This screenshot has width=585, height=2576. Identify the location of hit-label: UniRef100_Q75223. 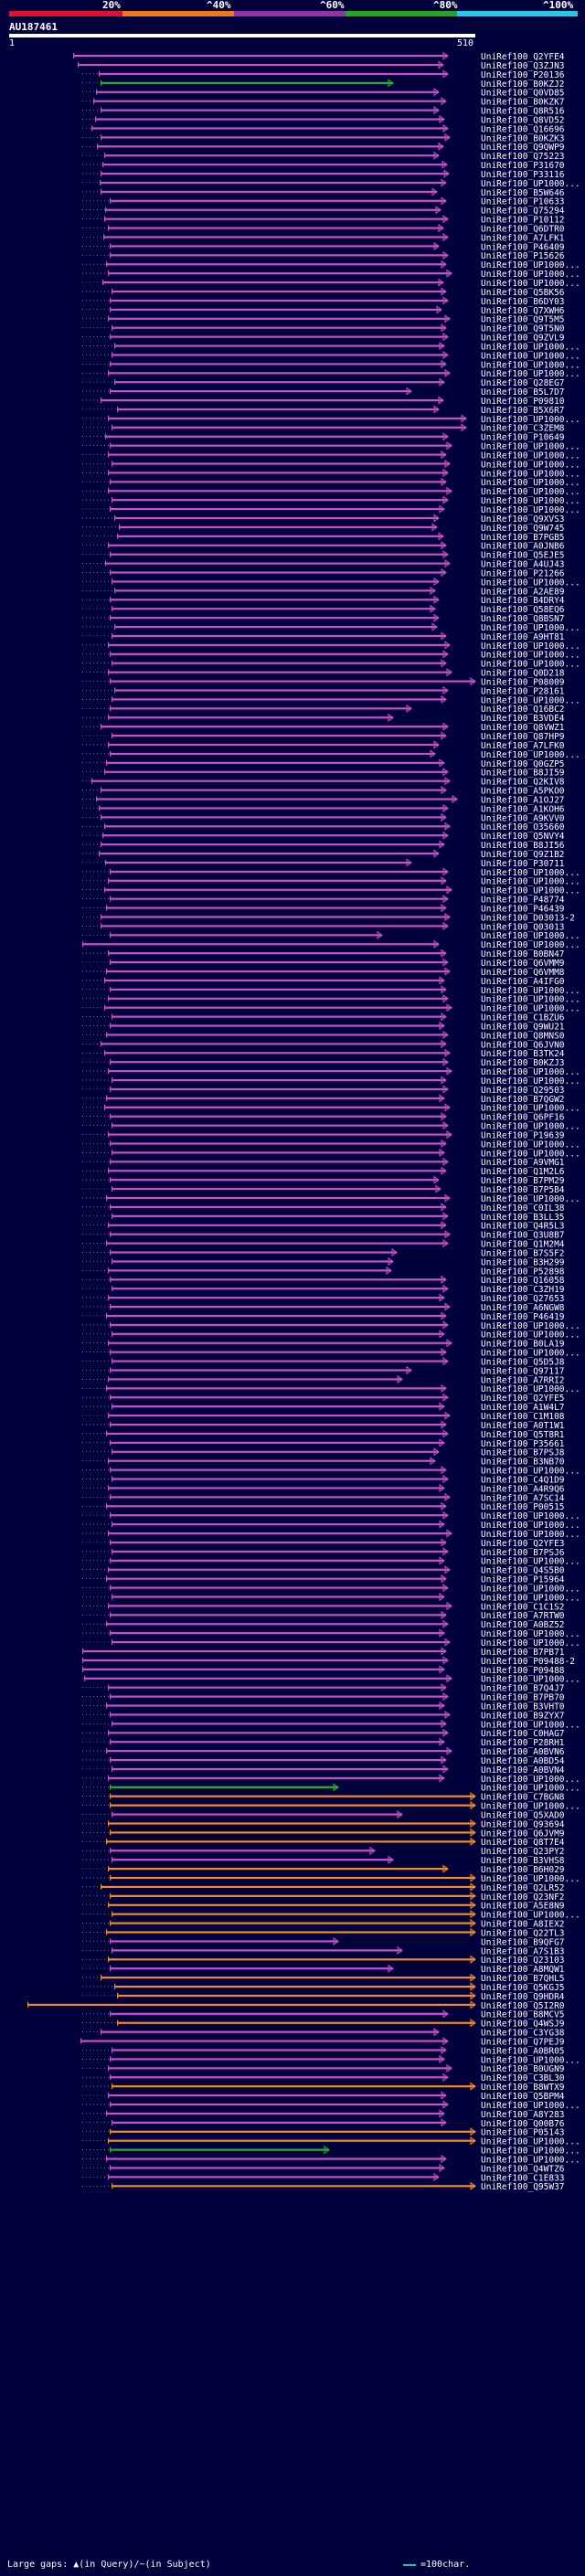
(523, 157).